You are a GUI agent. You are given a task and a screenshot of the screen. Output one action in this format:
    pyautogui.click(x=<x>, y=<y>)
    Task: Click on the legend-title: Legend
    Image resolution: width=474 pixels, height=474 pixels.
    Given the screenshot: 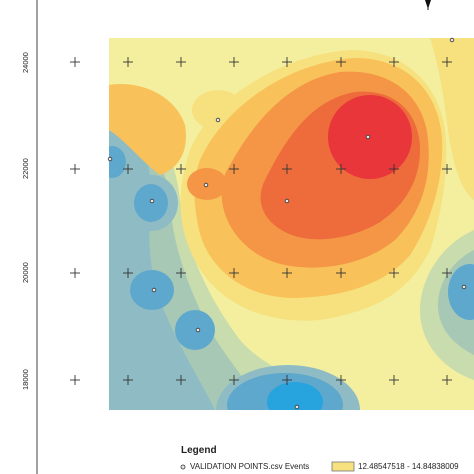 What is the action you would take?
    pyautogui.click(x=199, y=450)
    